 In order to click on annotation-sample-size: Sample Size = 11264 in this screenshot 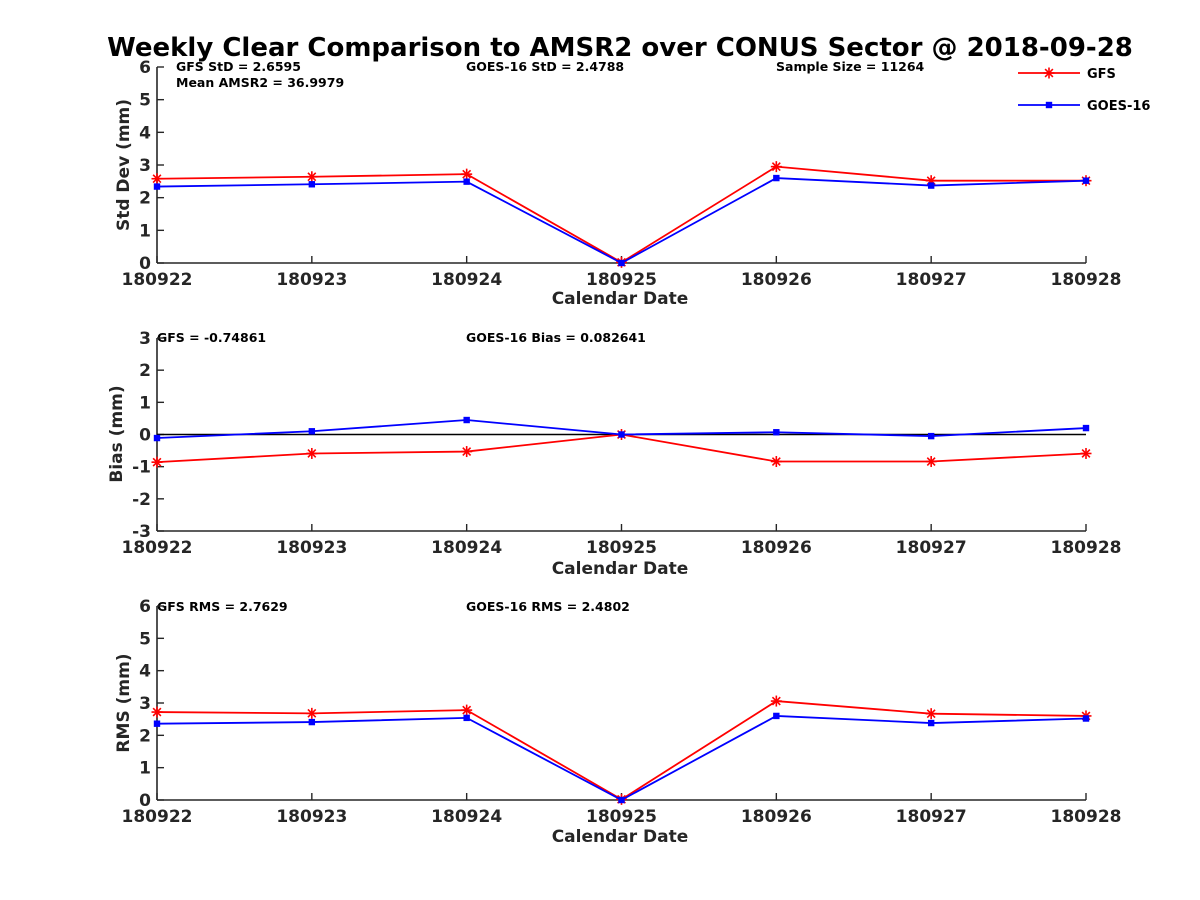, I will do `click(850, 66)`.